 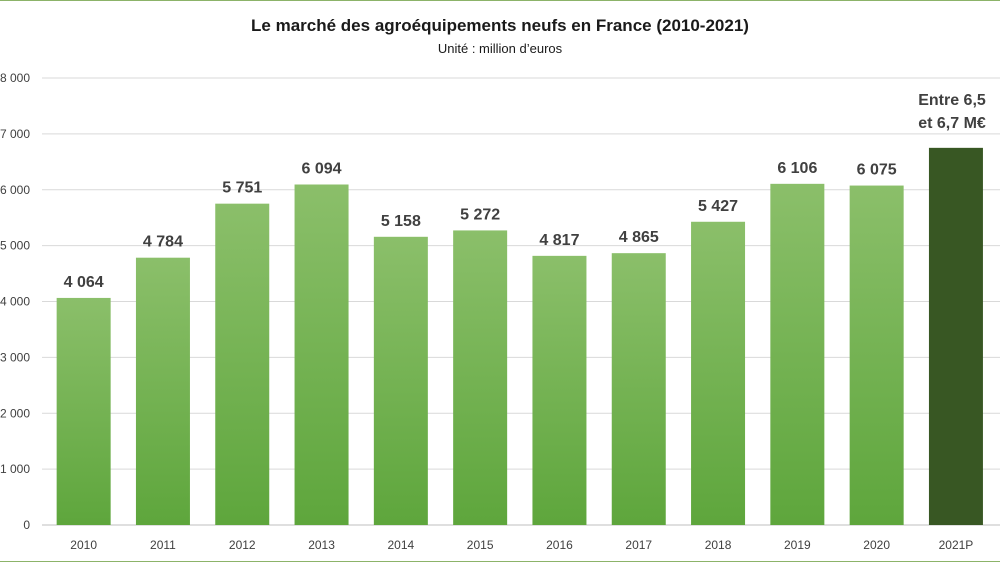 I want to click on x-tick-label: 2013, so click(x=321, y=545).